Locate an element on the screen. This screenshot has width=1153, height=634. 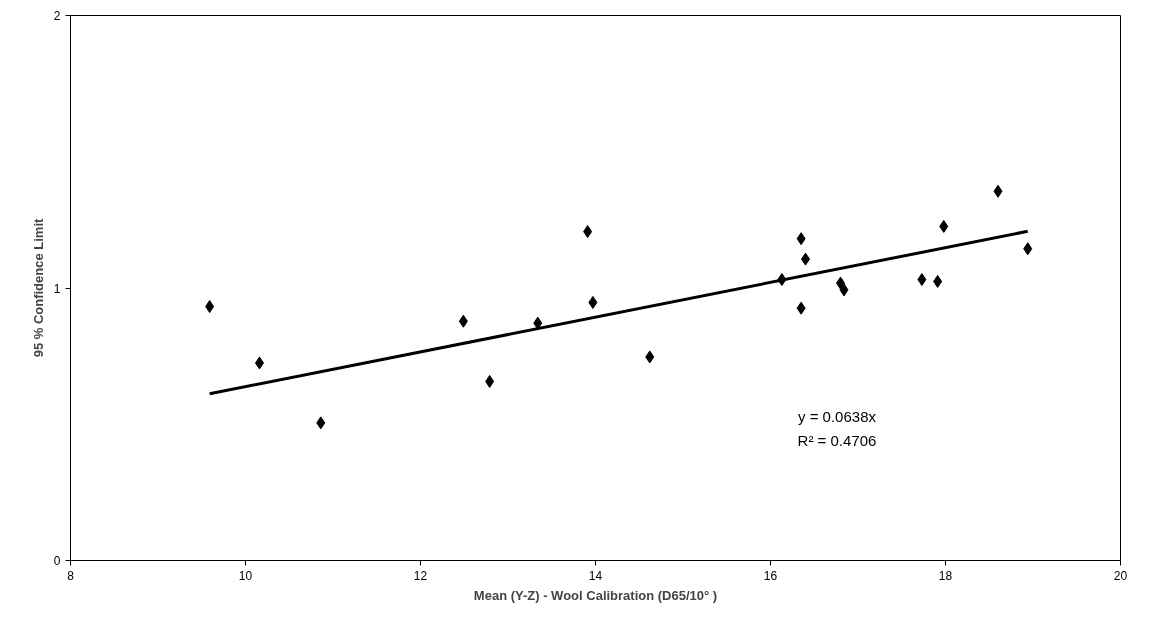
annotation: y = 0.0638x is located at coordinates (837, 416).